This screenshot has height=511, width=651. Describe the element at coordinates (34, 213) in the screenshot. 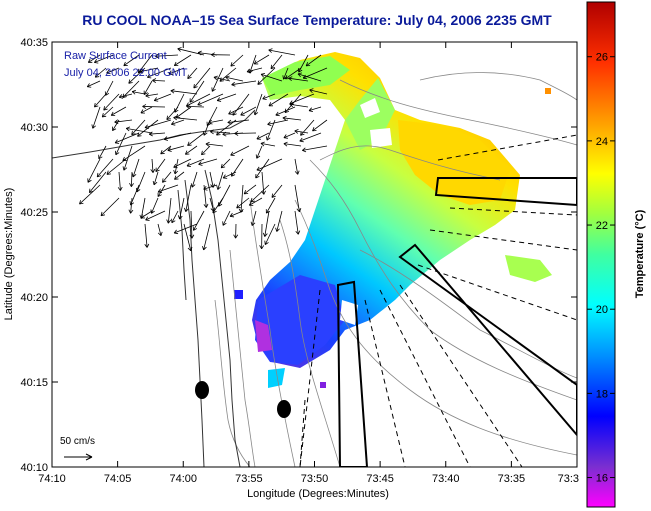

I see `lat-tick-label: 40:25` at that location.